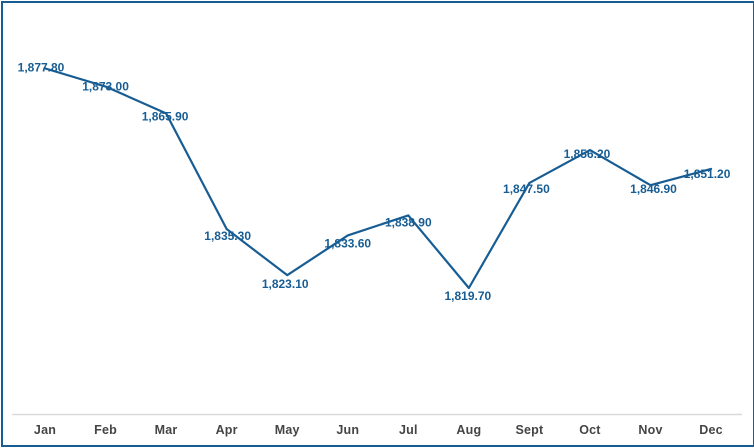  Describe the element at coordinates (166, 430) in the screenshot. I see `x-axis-tick-label: Mar` at that location.